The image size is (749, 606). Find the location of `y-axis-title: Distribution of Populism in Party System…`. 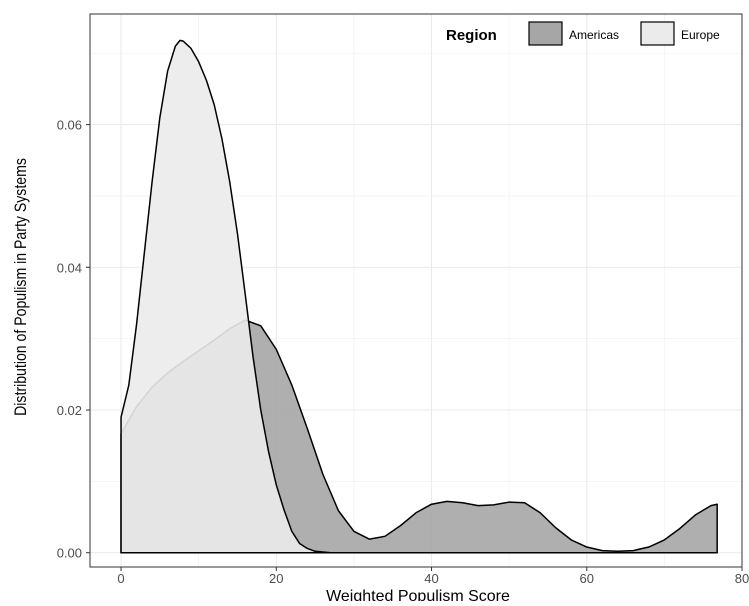

y-axis-title: Distribution of Populism in Party System… is located at coordinates (21, 287).